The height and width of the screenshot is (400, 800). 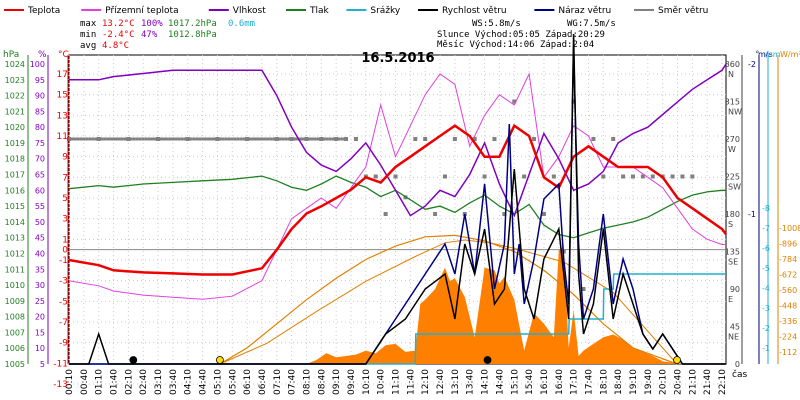 I want to click on unit-mm: mm, so click(x=773, y=54).